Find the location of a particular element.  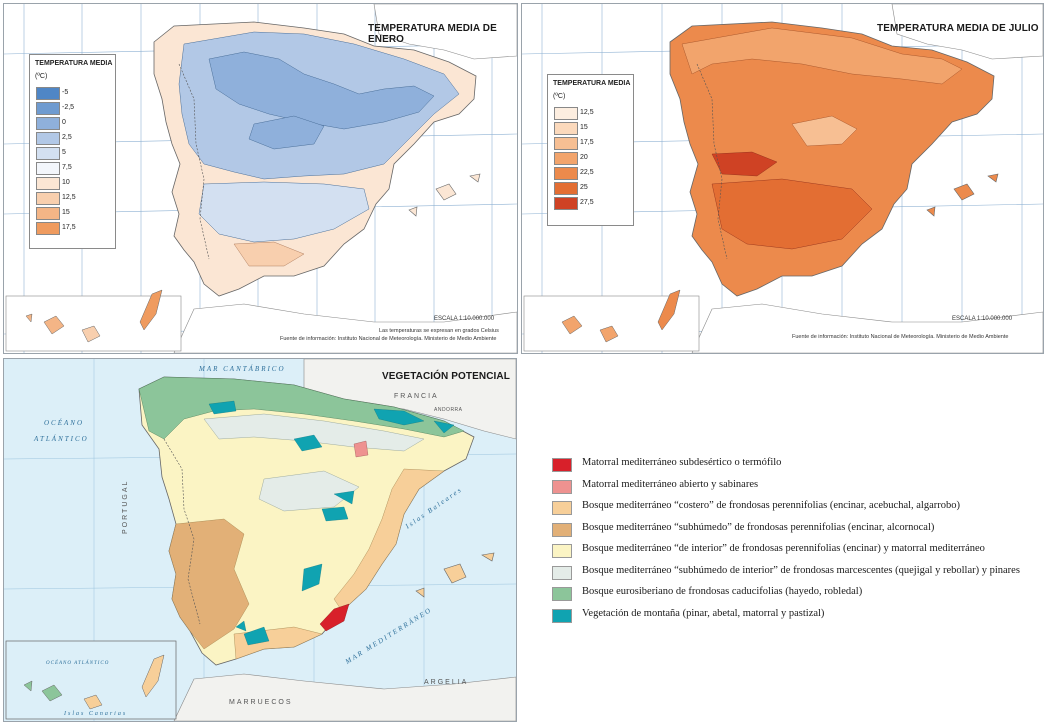

january-legend-value: 17,5 is located at coordinates (69, 227).